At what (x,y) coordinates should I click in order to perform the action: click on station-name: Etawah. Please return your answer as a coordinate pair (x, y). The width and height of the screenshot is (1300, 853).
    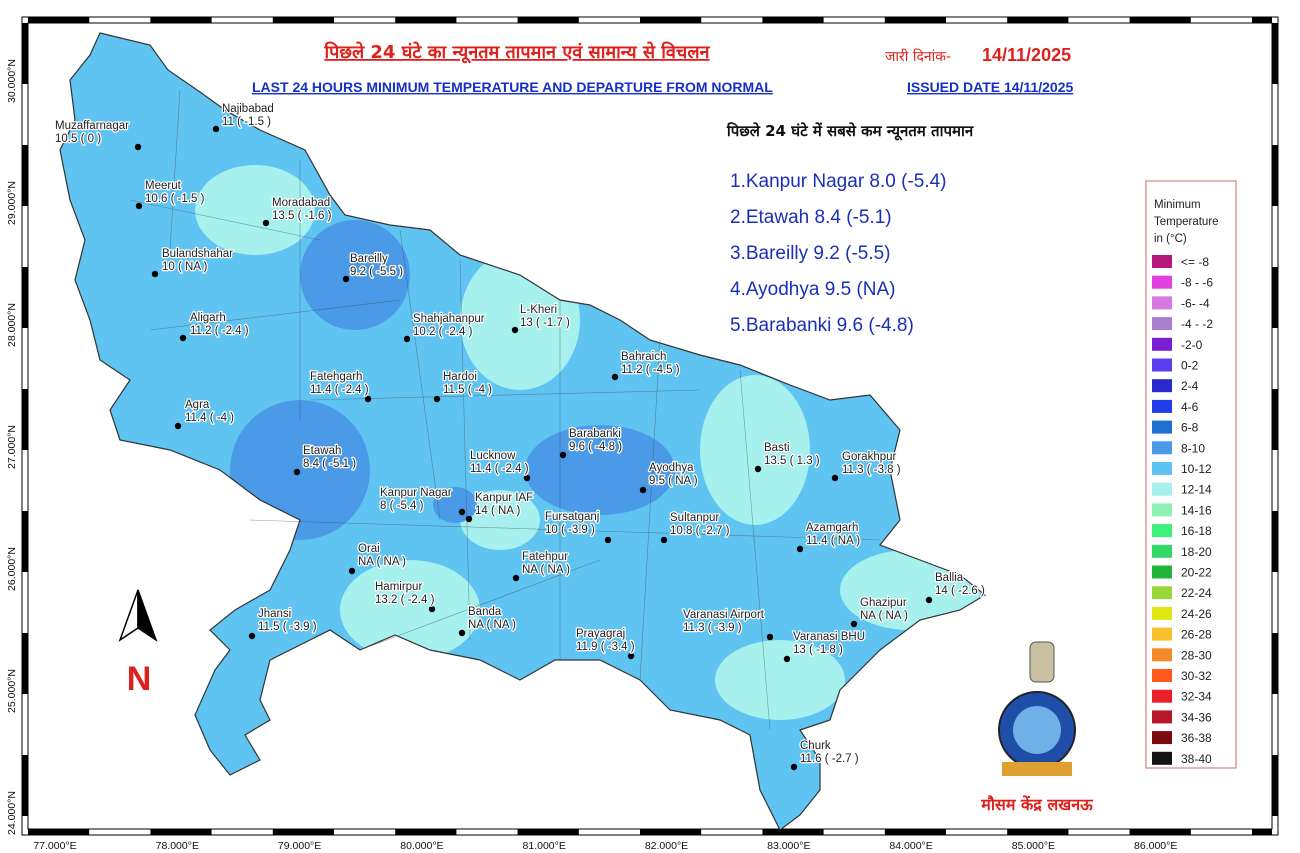
    Looking at the image, I should click on (322, 451).